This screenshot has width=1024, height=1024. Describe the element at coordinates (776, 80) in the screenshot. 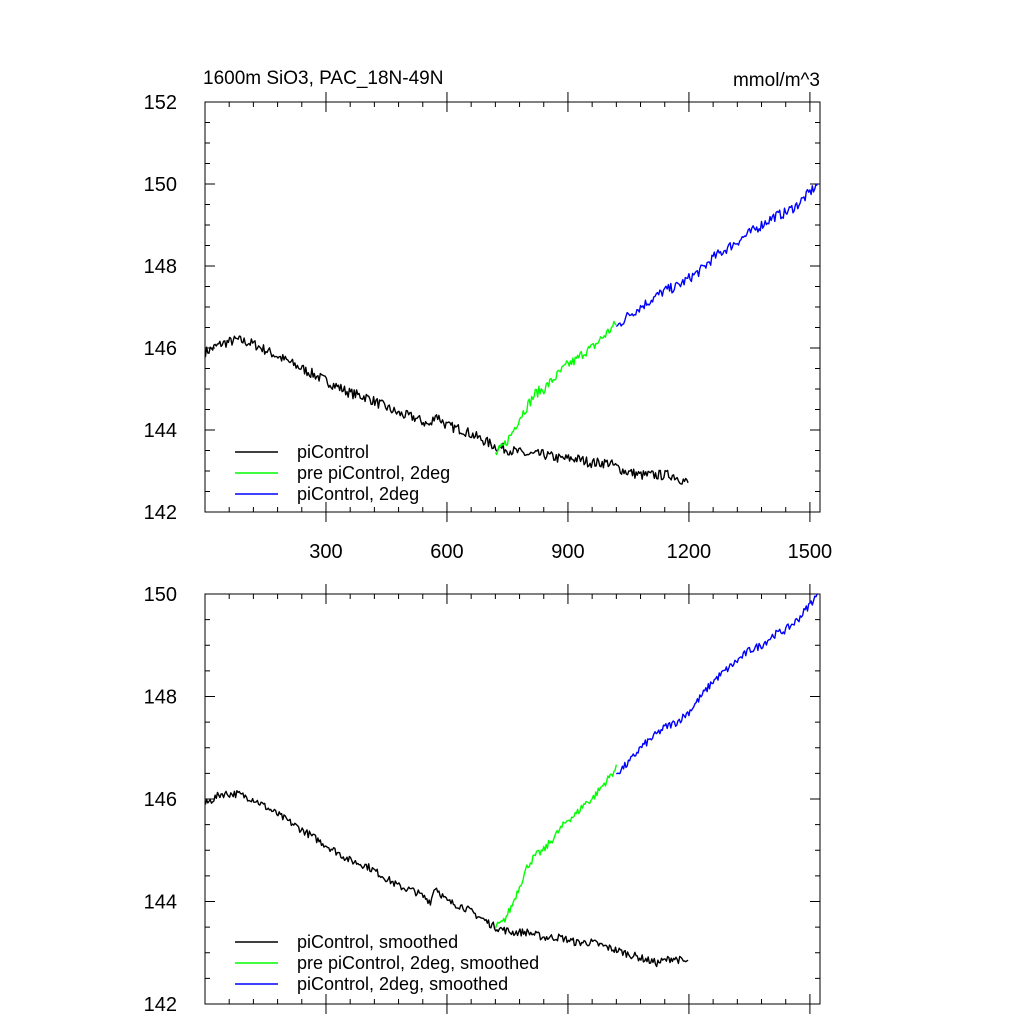

I see `top-title-right: mmol/m^3` at that location.